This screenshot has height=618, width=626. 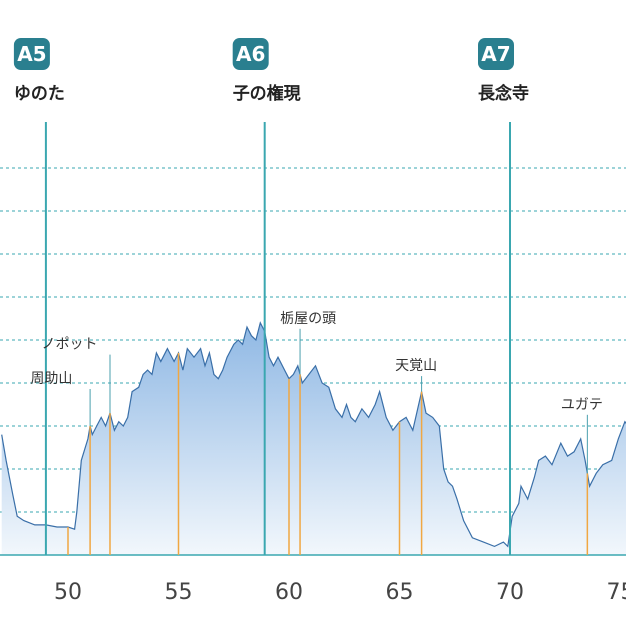 I want to click on checkpoint-a7: A7 長念寺, so click(x=503, y=71).